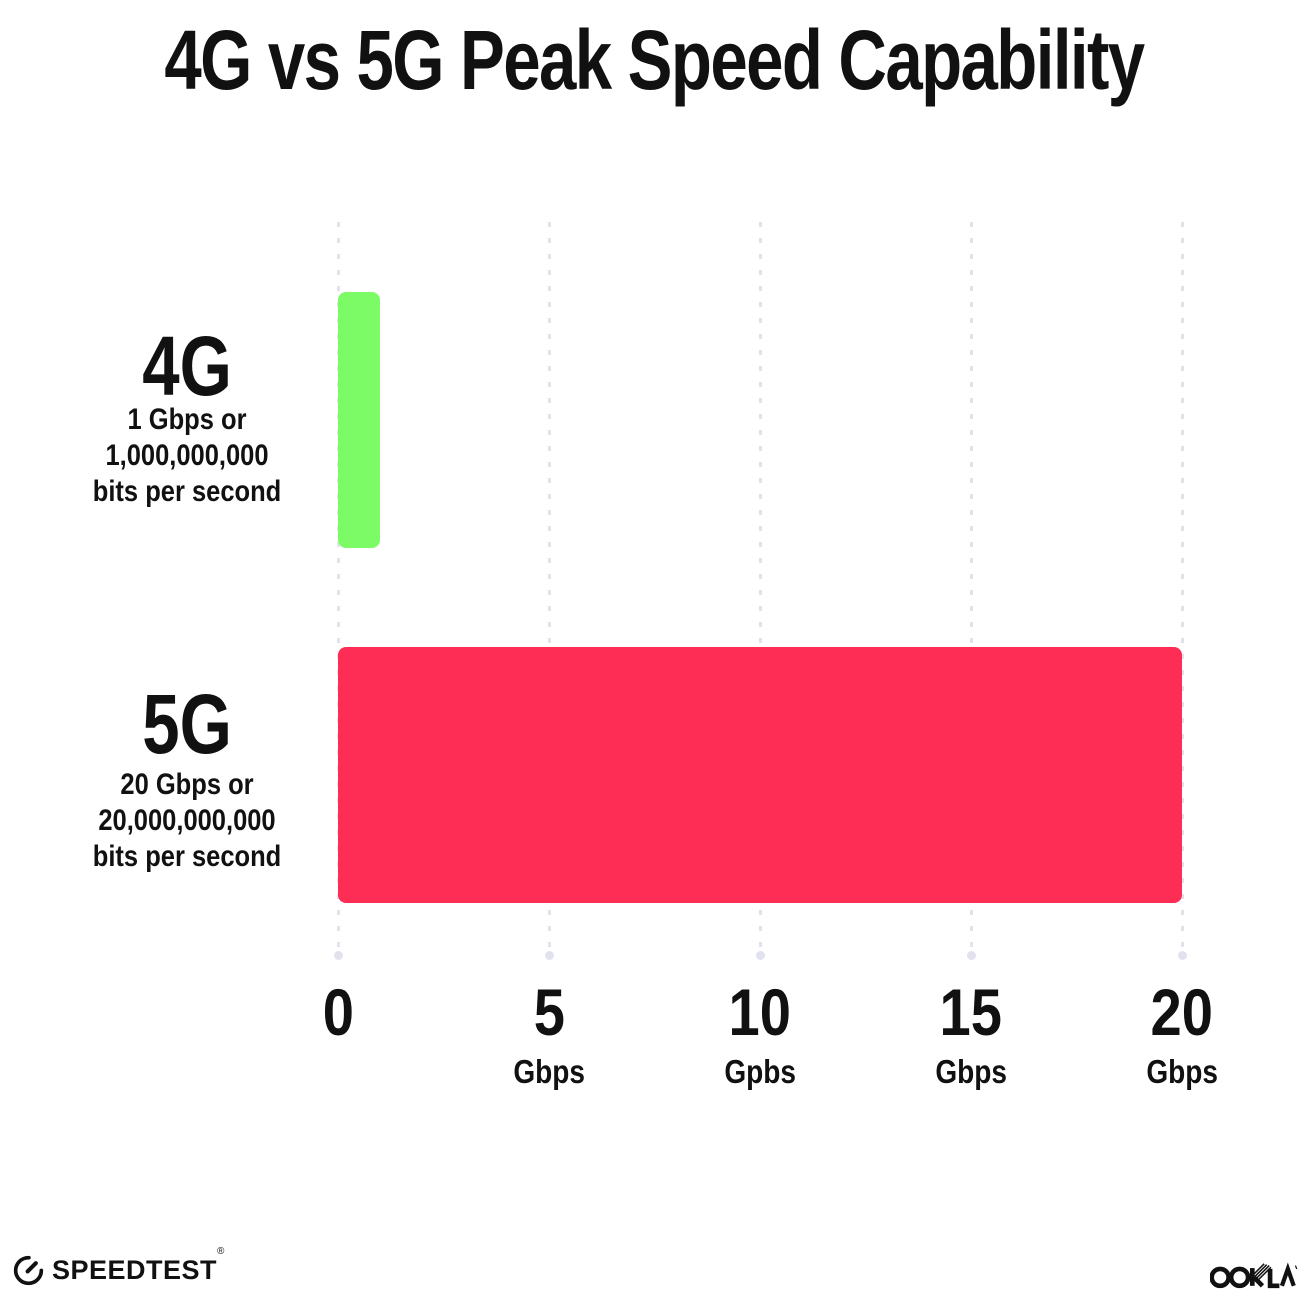 This screenshot has height=1315, width=1308. I want to click on x-tick-0: 0, so click(338, 1031).